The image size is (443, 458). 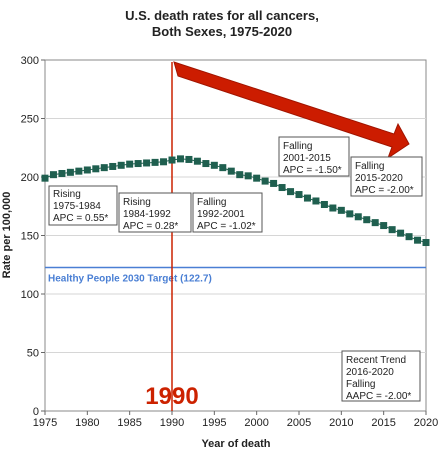 What do you see at coordinates (30, 178) in the screenshot?
I see `y-tick-label: 200` at bounding box center [30, 178].